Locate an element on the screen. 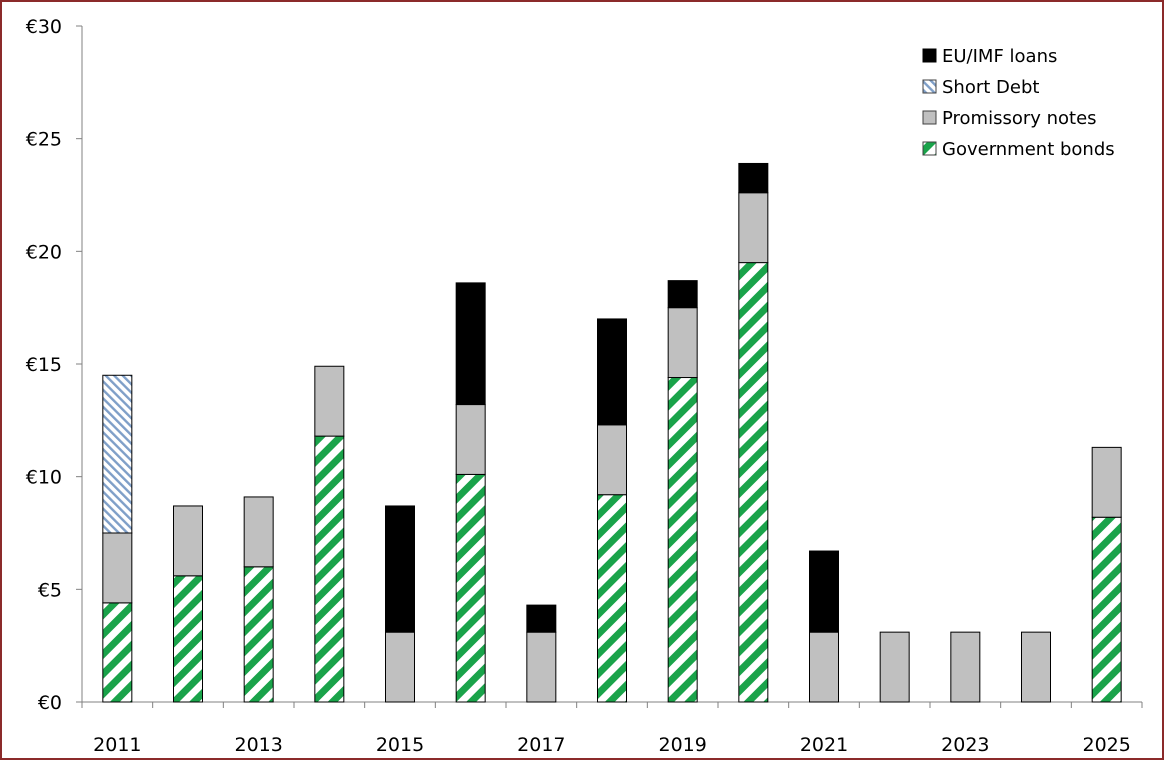 This screenshot has height=760, width=1164. legend-label: Government bonds is located at coordinates (1028, 149).